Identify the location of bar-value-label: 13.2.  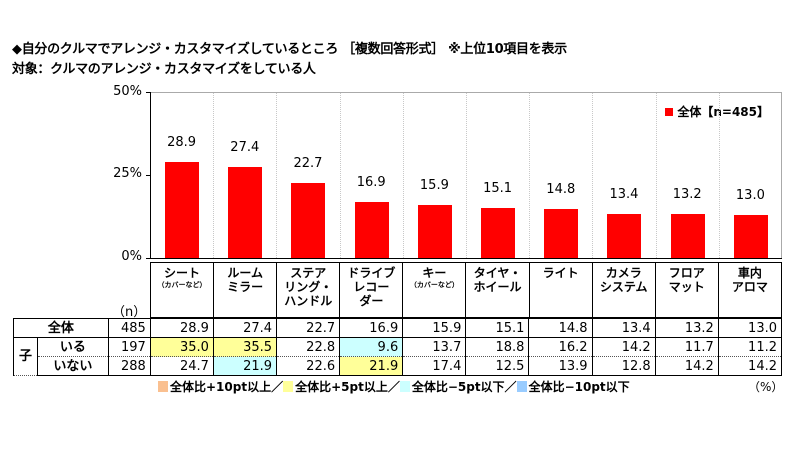
(687, 195).